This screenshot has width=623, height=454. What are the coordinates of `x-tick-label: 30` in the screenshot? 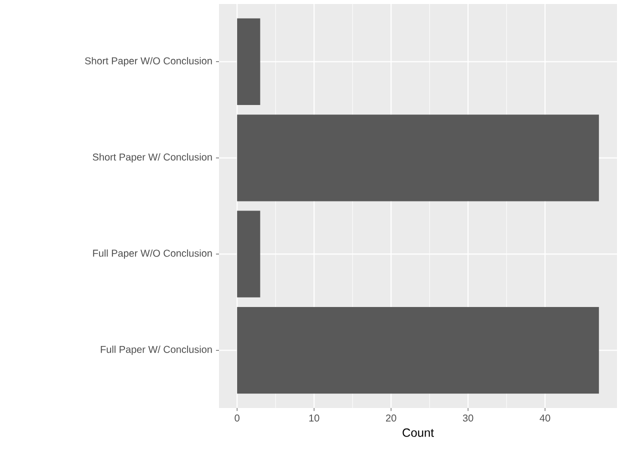 It's located at (468, 418).